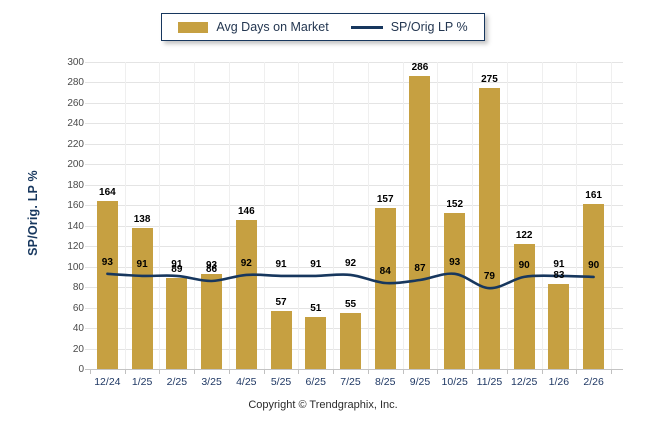  Describe the element at coordinates (454, 382) in the screenshot. I see `x-axis-label-10-25: 10/25` at that location.